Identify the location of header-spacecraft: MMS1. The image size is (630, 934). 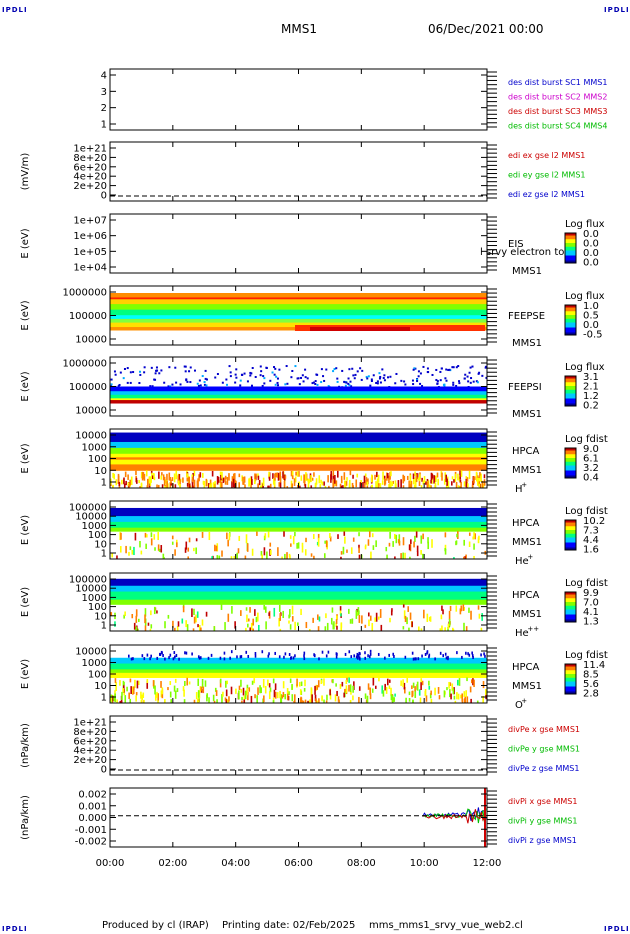
(299, 29).